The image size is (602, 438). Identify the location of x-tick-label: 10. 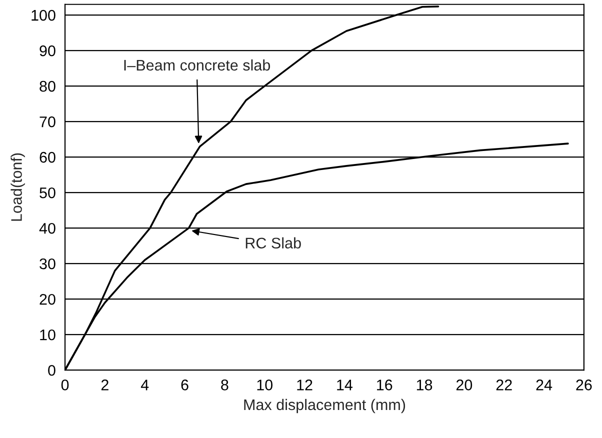
(264, 385).